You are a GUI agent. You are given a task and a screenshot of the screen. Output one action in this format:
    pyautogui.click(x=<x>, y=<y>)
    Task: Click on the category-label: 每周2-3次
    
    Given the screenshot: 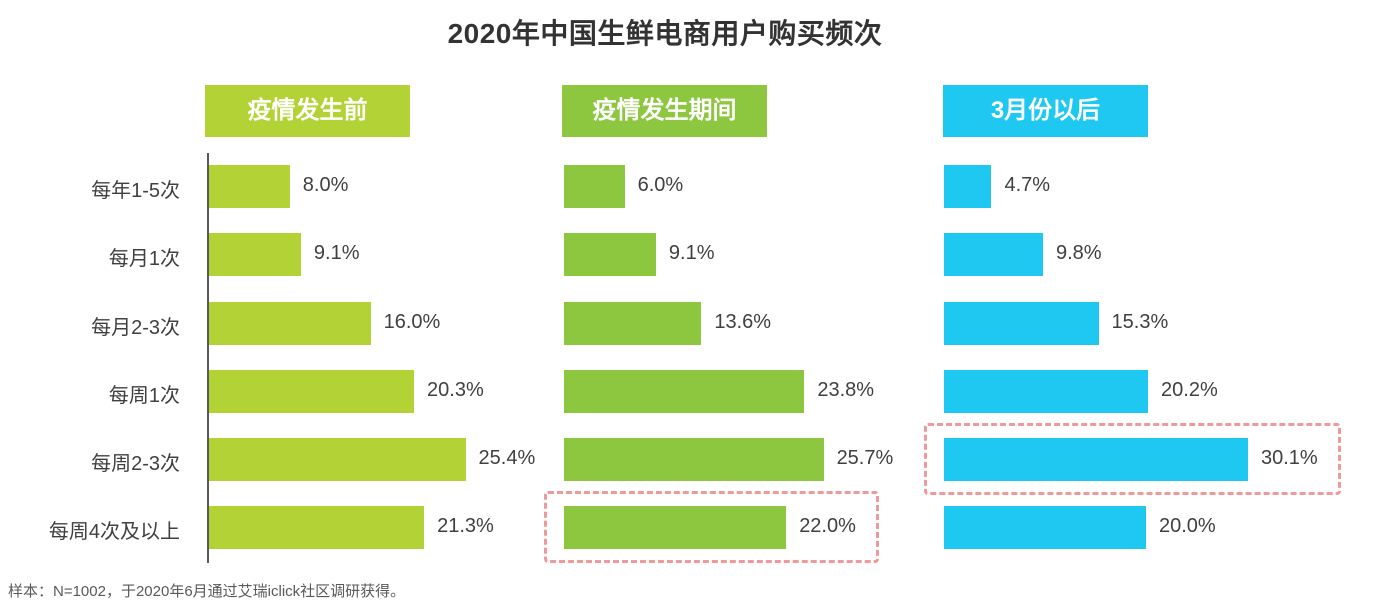 What is the action you would take?
    pyautogui.click(x=135, y=464)
    